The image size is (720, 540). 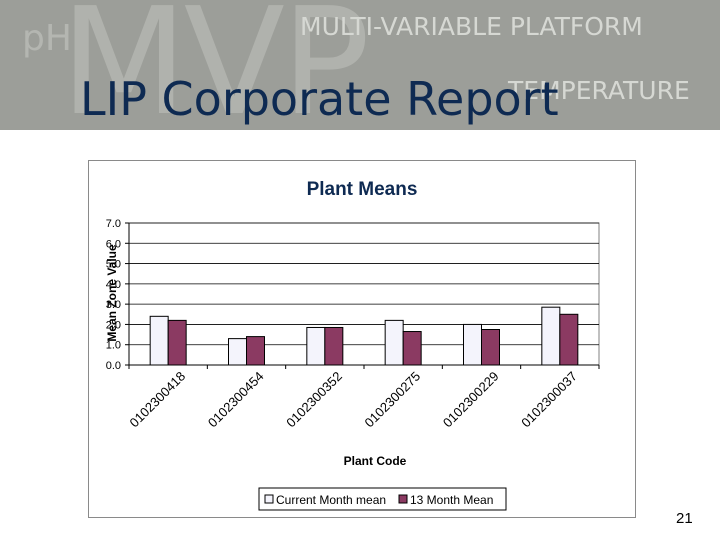 What do you see at coordinates (113, 244) in the screenshot?
I see `y-tick-label: 6.0` at bounding box center [113, 244].